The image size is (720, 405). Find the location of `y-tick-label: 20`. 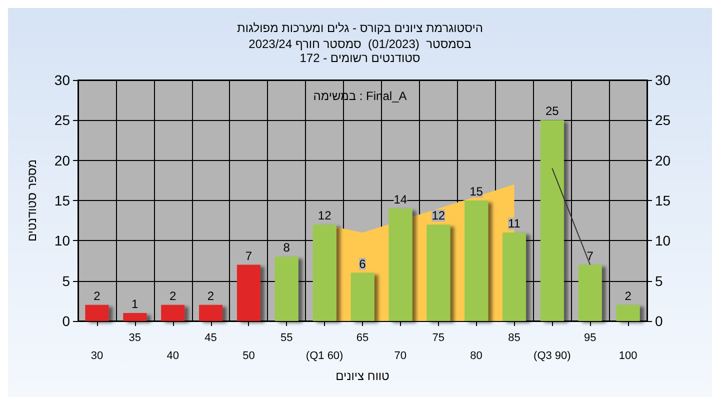

y-tick-label: 20 is located at coordinates (62, 160).